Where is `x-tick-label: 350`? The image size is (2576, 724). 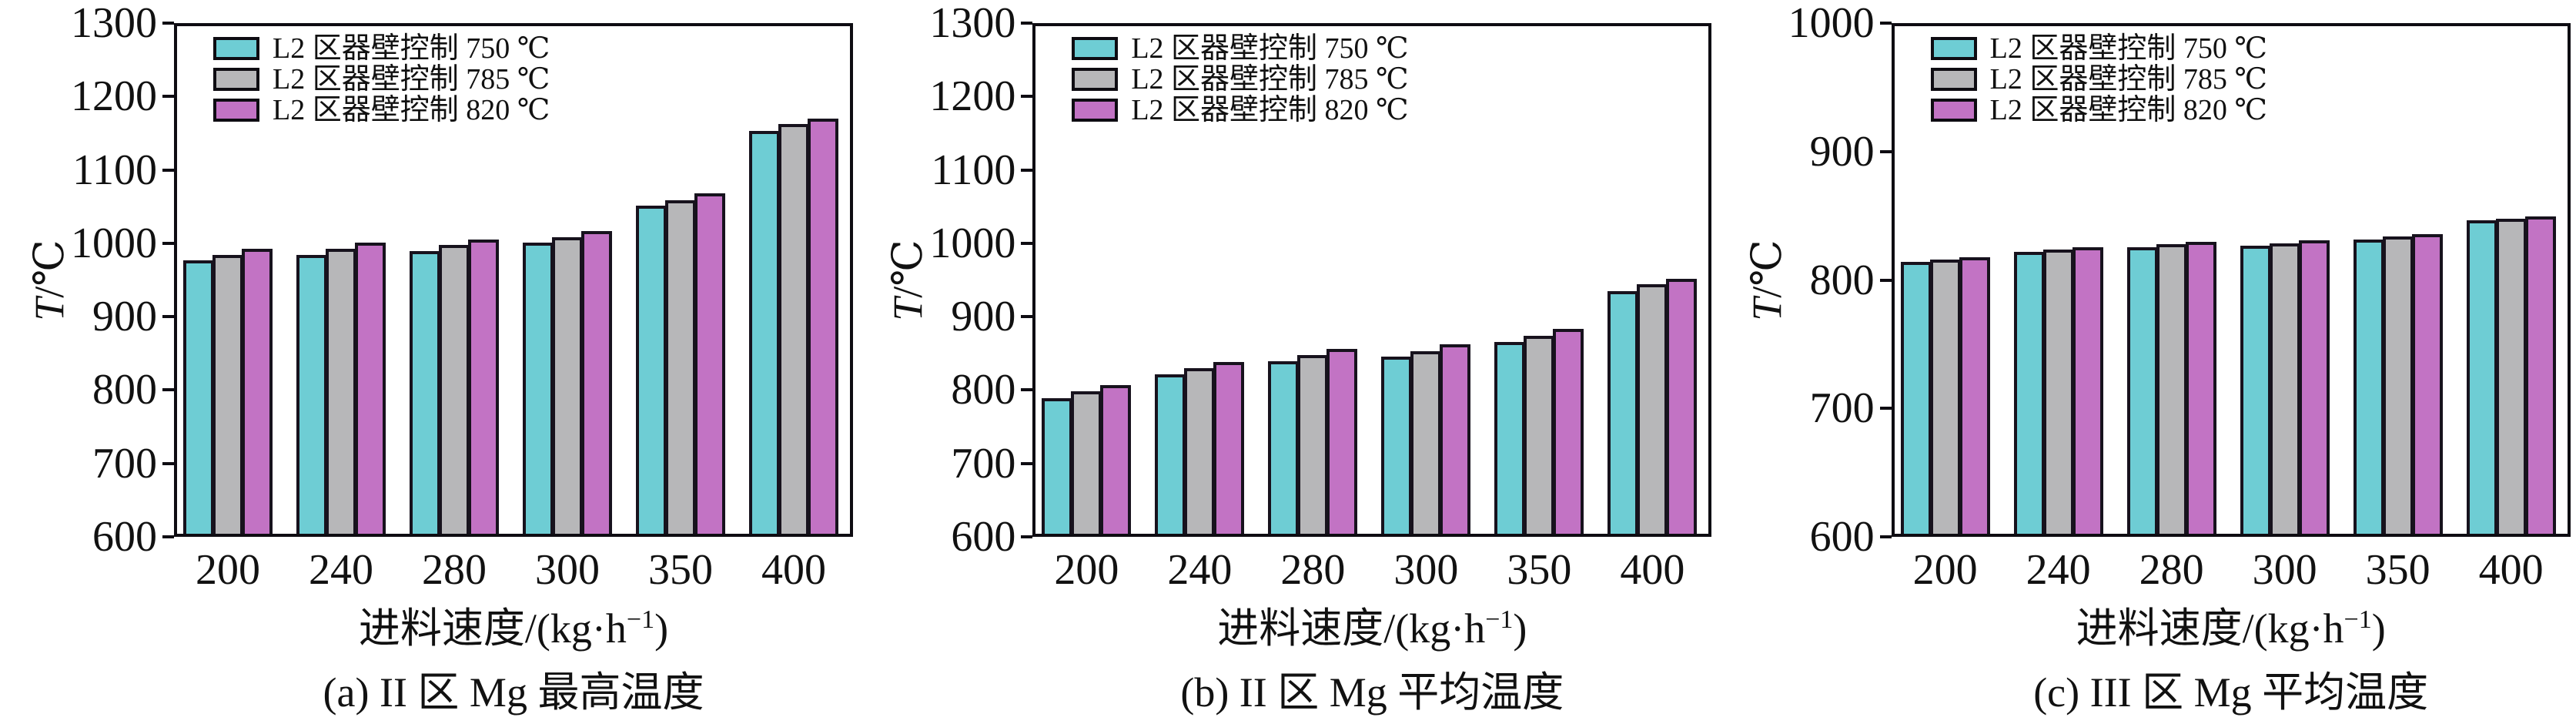
x-tick-label: 350 is located at coordinates (1540, 570).